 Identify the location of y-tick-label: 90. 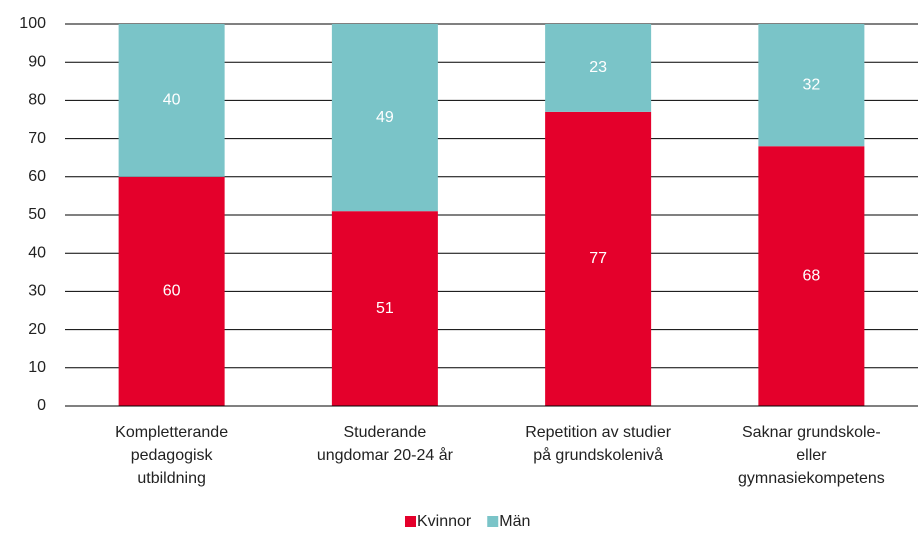
(37, 61).